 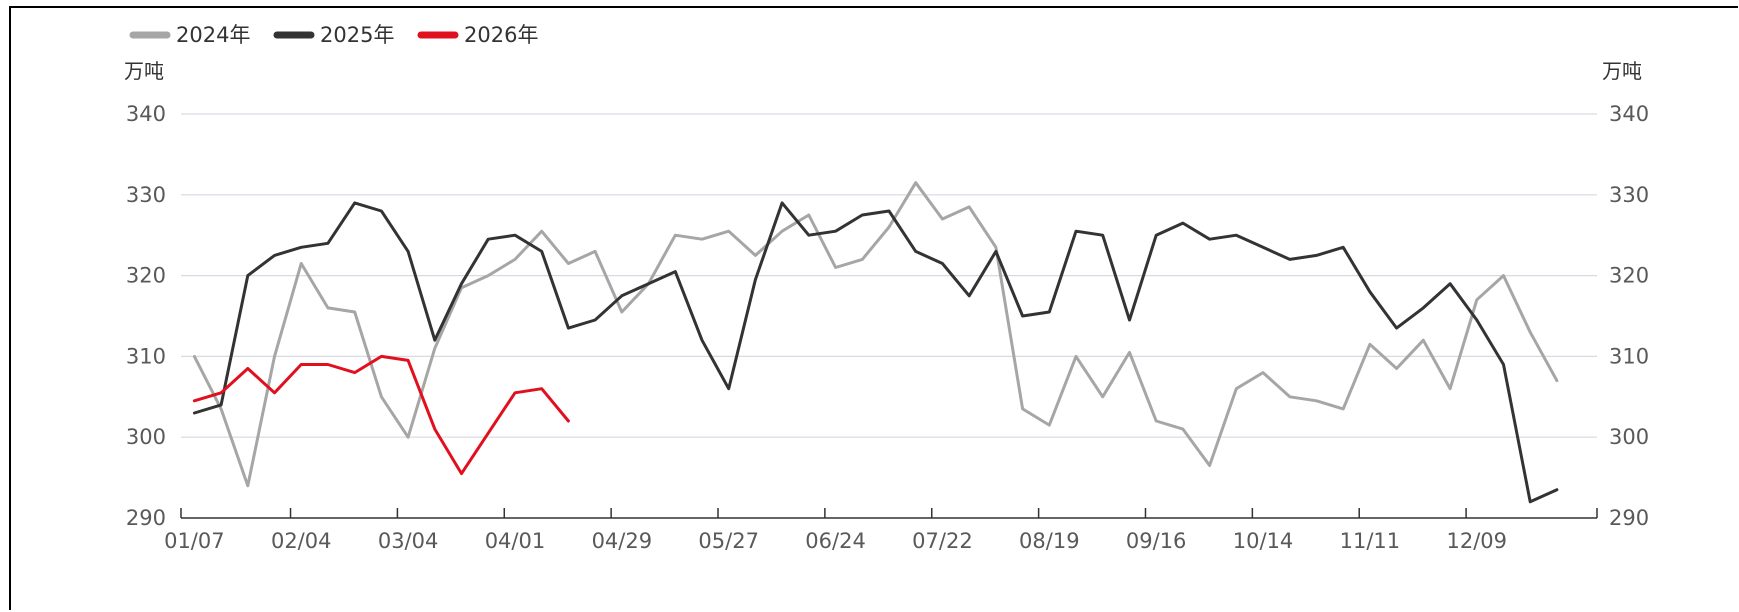 What do you see at coordinates (1629, 114) in the screenshot?
I see `y-tick-label-right: 340` at bounding box center [1629, 114].